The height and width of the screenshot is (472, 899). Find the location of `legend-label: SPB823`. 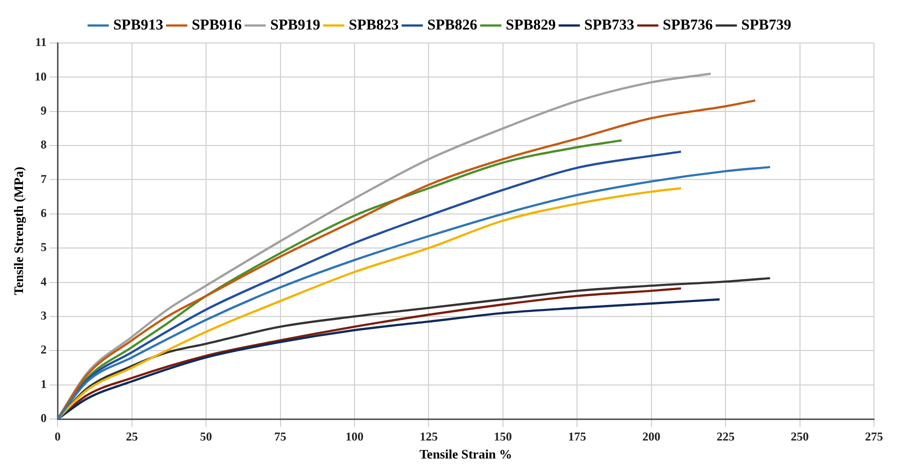

legend-label: SPB823 is located at coordinates (373, 25).